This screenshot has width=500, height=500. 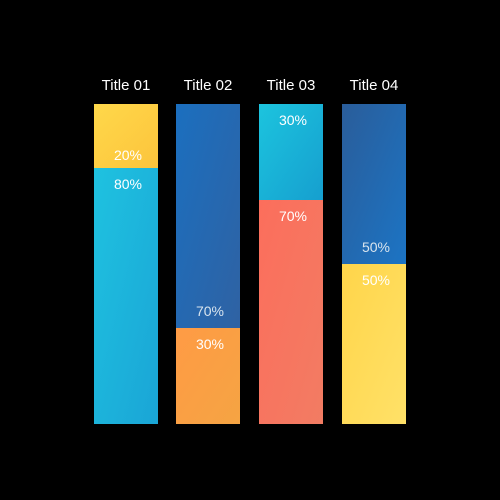 What do you see at coordinates (208, 85) in the screenshot?
I see `column-title: Title 02` at bounding box center [208, 85].